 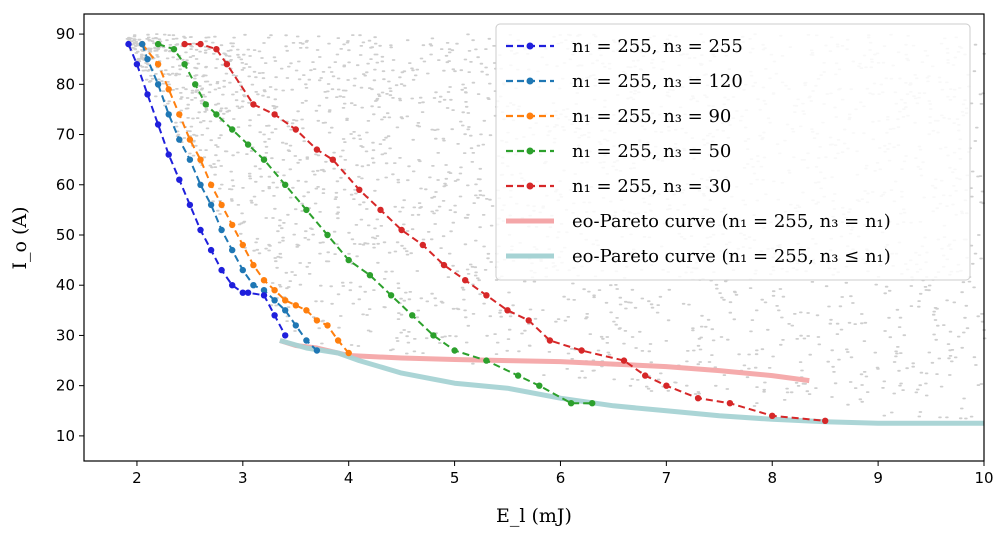 What do you see at coordinates (65, 335) in the screenshot?
I see `y-tick-label: 30` at bounding box center [65, 335].